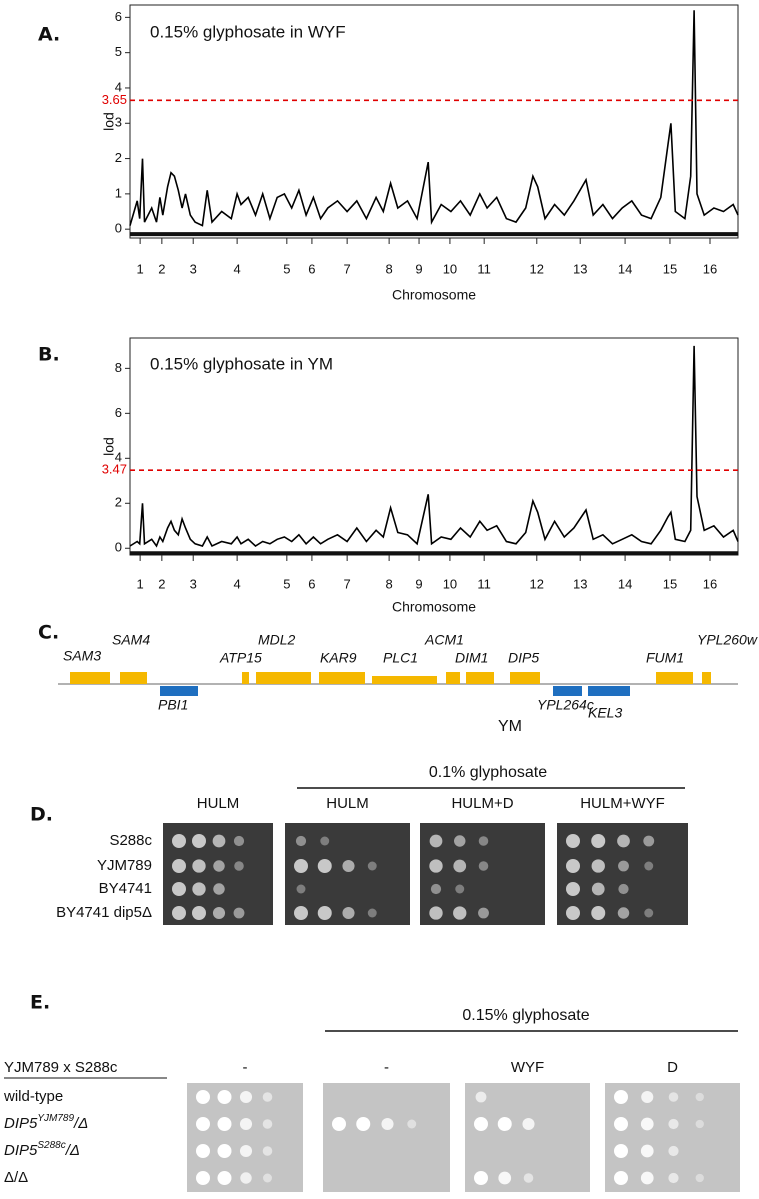  Describe the element at coordinates (33, 1096) in the screenshot. I see `genotype: wild-type` at that location.